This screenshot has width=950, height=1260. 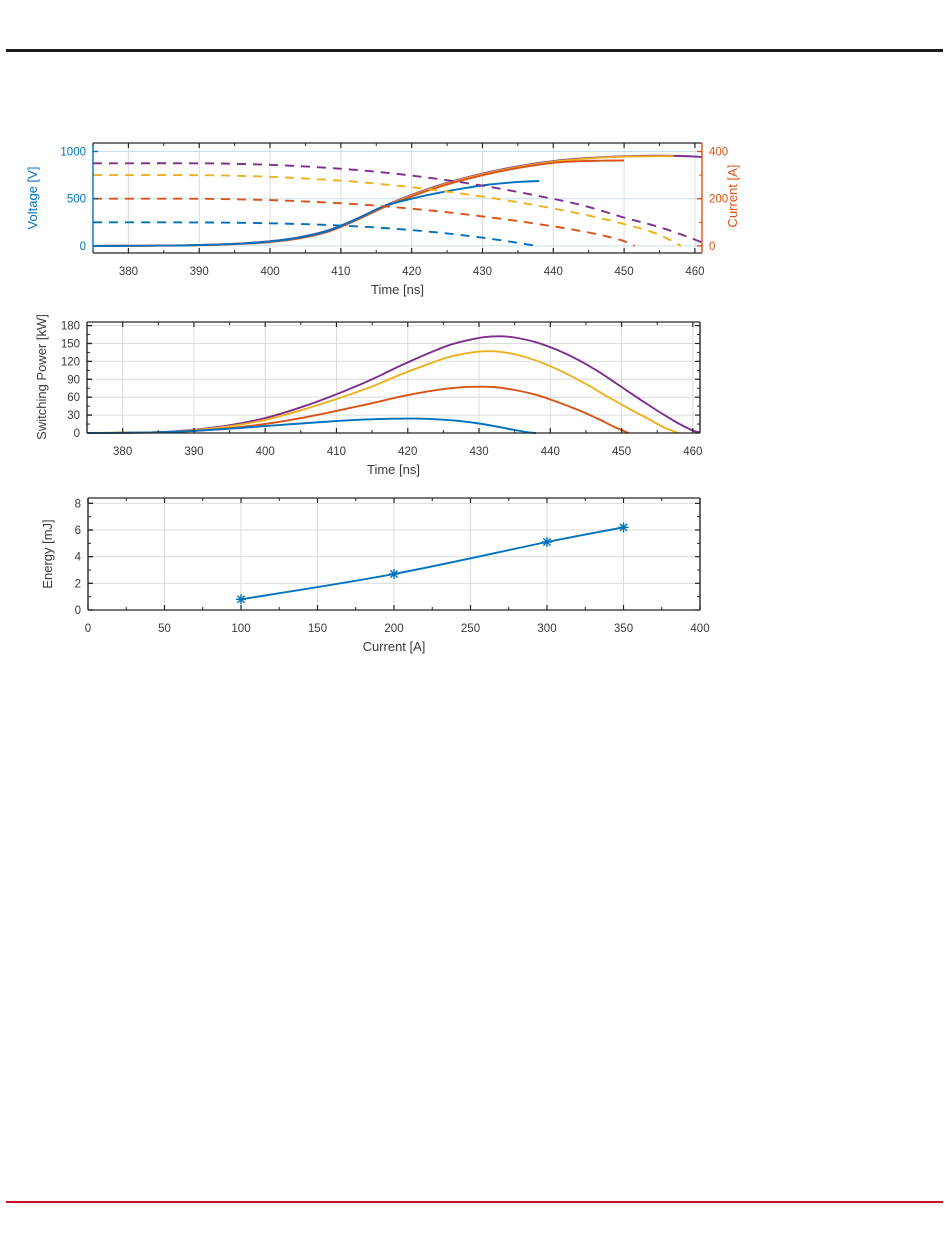 What do you see at coordinates (712, 247) in the screenshot?
I see `y-tick-label-right: 0` at bounding box center [712, 247].